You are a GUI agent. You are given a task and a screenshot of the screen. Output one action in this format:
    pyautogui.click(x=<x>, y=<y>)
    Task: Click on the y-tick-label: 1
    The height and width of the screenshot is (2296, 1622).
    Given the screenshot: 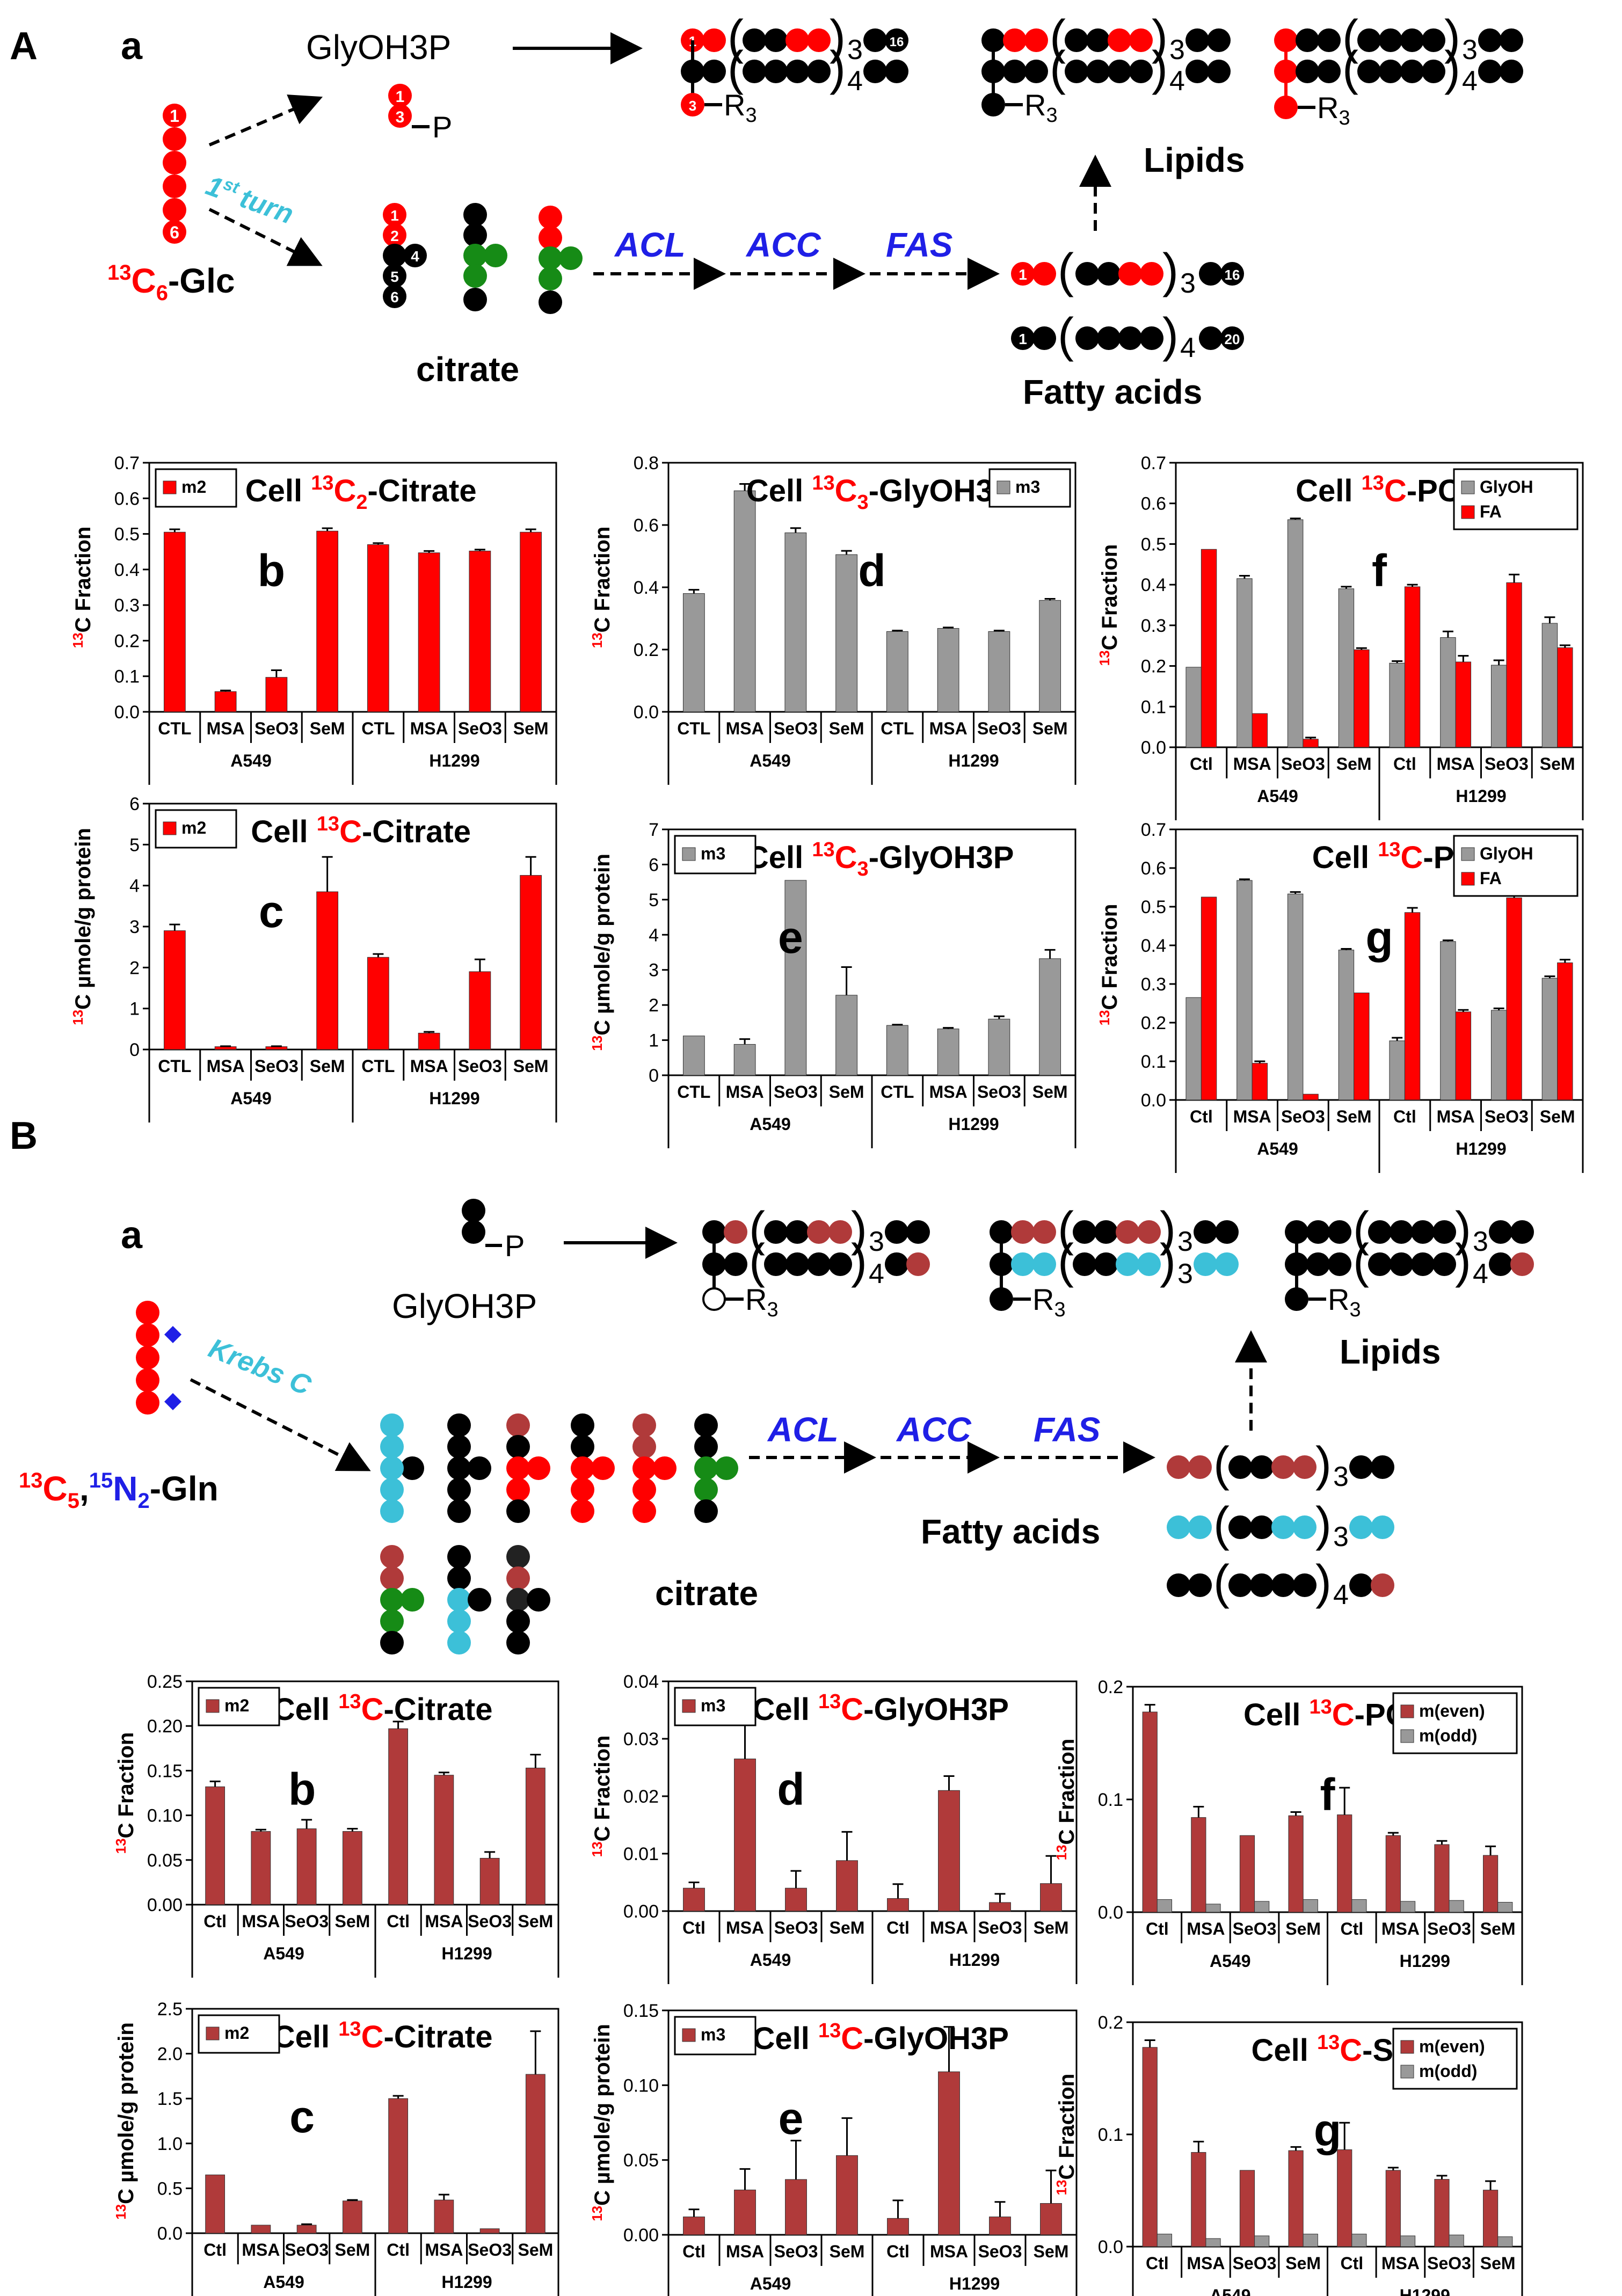 What is the action you would take?
    pyautogui.click(x=134, y=1009)
    